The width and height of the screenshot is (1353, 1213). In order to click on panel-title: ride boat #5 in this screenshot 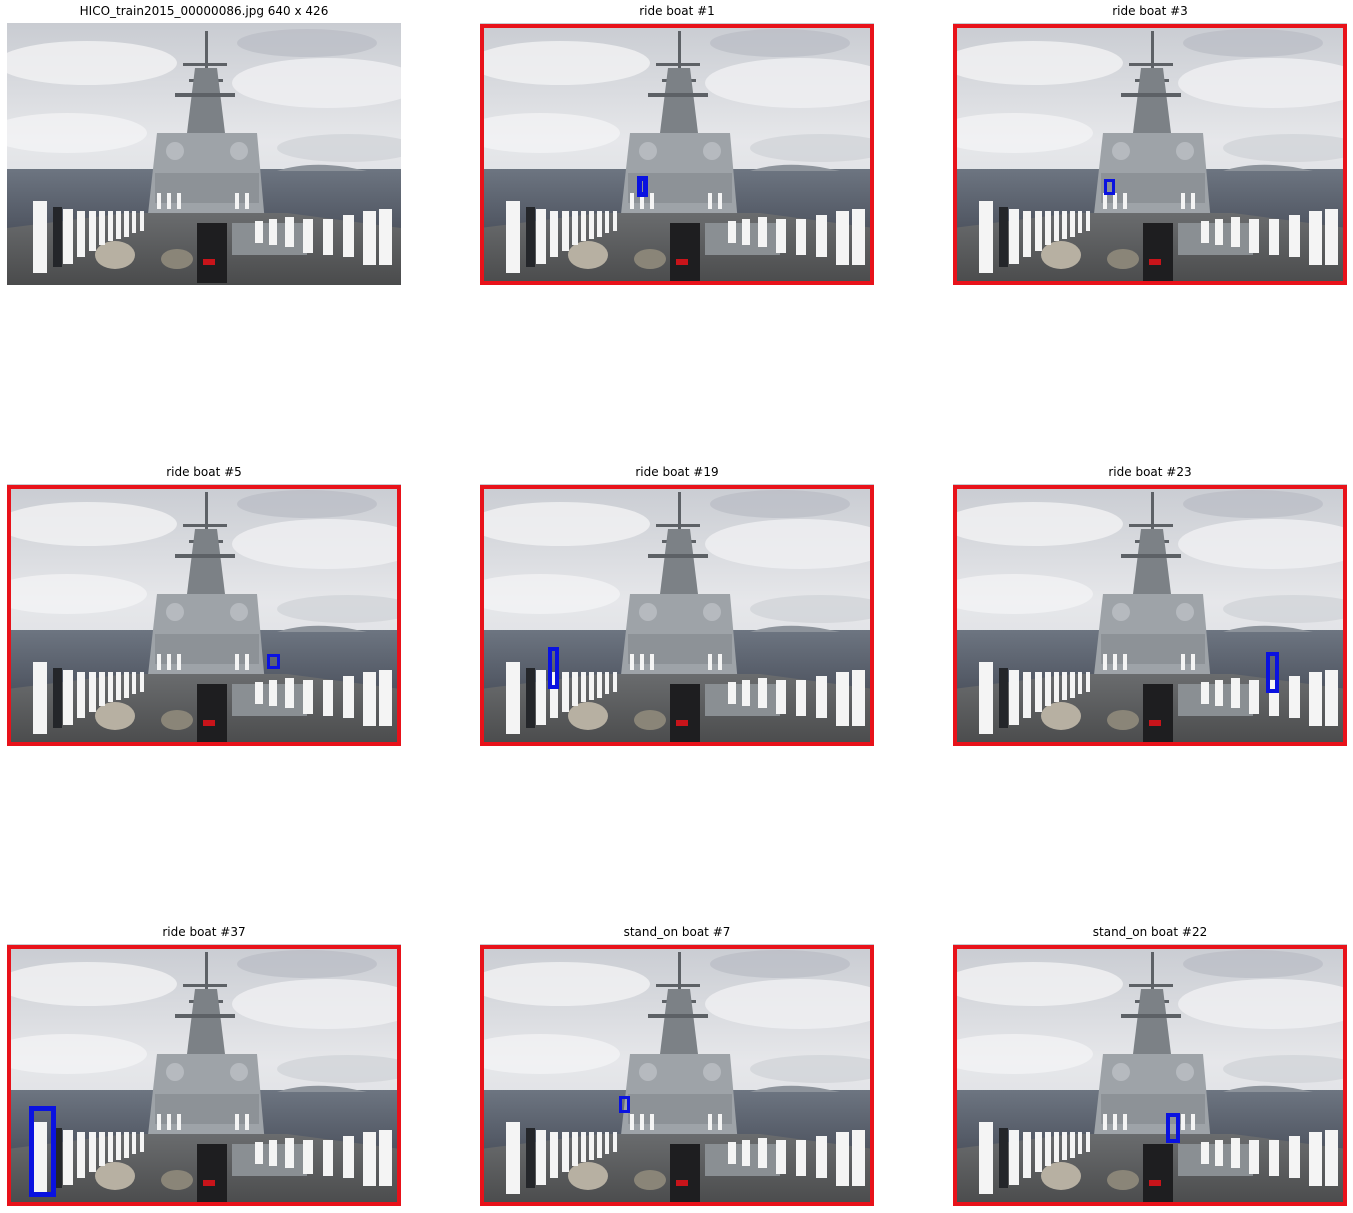, I will do `click(204, 472)`.